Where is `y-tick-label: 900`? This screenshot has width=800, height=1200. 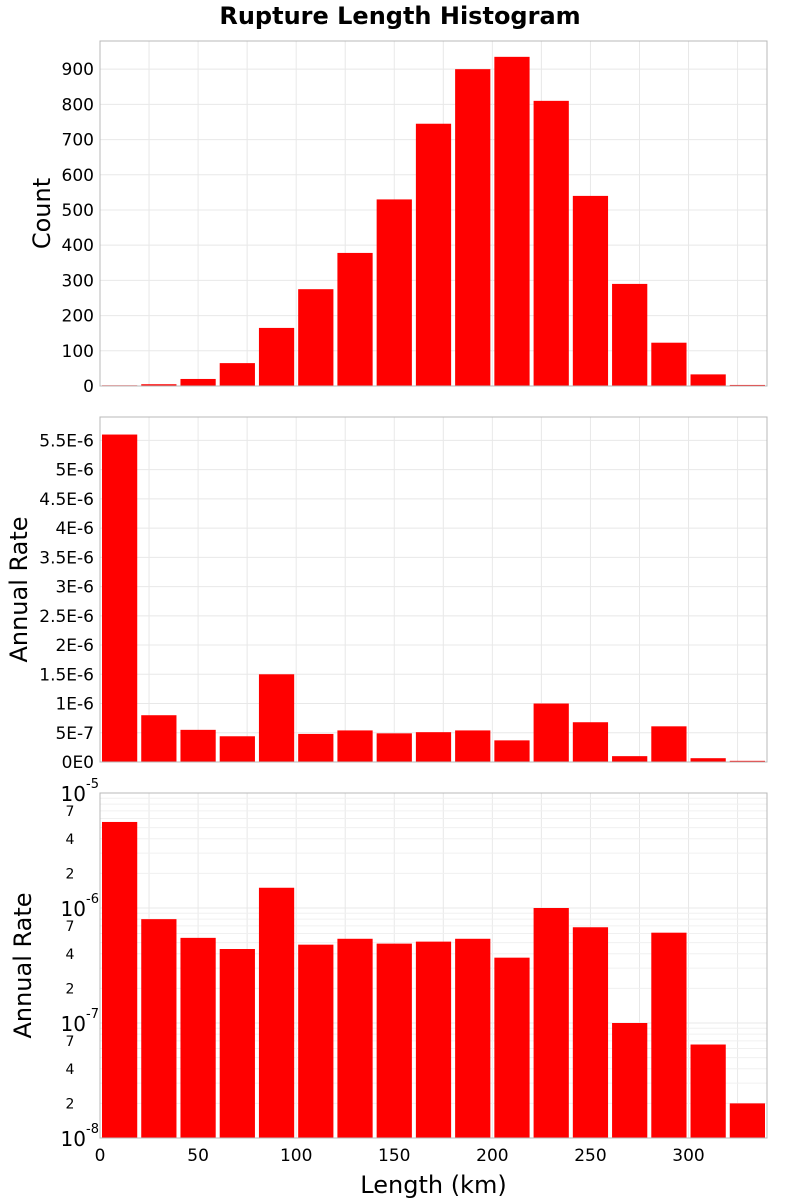 y-tick-label: 900 is located at coordinates (78, 70).